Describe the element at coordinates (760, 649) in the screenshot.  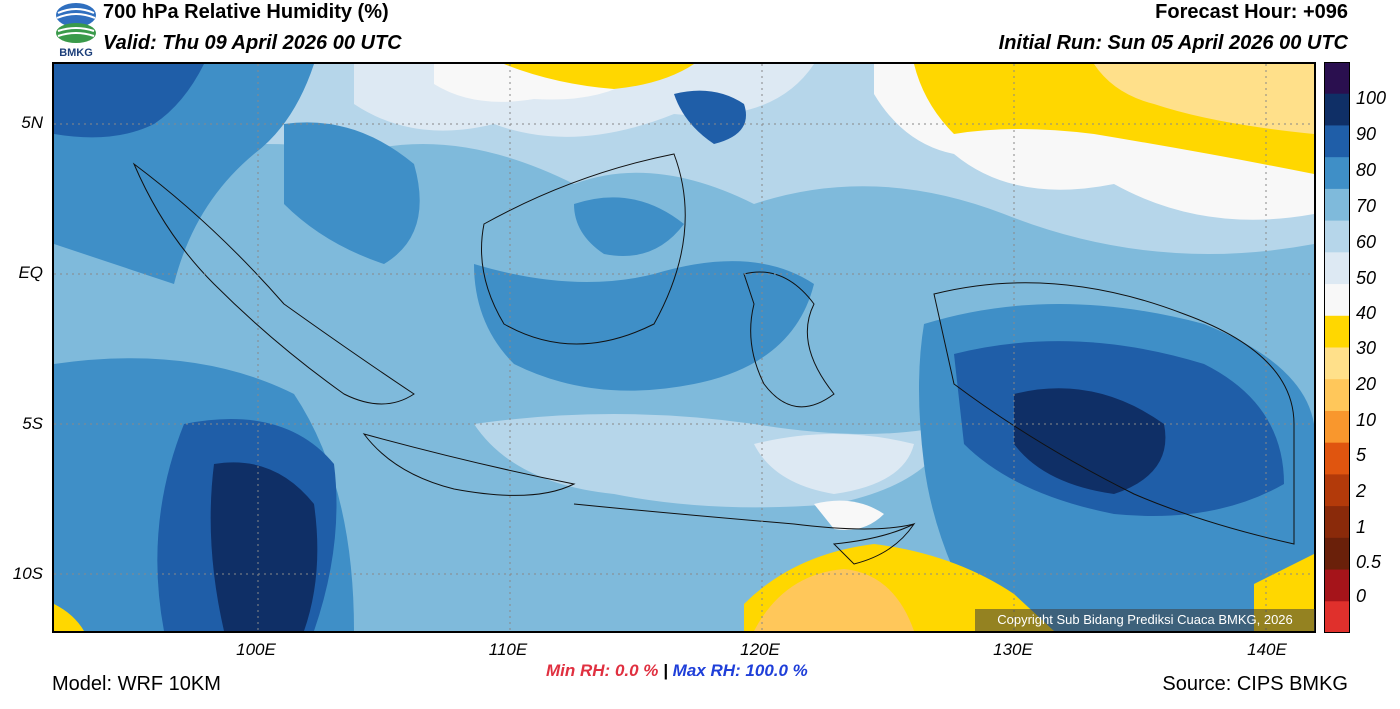
I see `lon-label-120e: 120E` at that location.